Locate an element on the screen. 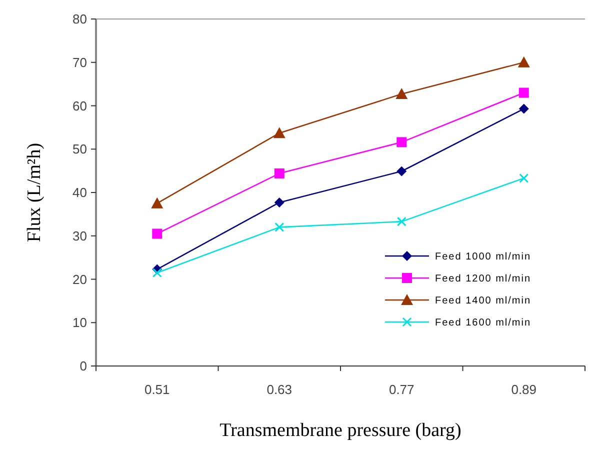 The width and height of the screenshot is (589, 454). x-tick-label: 0.63 is located at coordinates (279, 389).